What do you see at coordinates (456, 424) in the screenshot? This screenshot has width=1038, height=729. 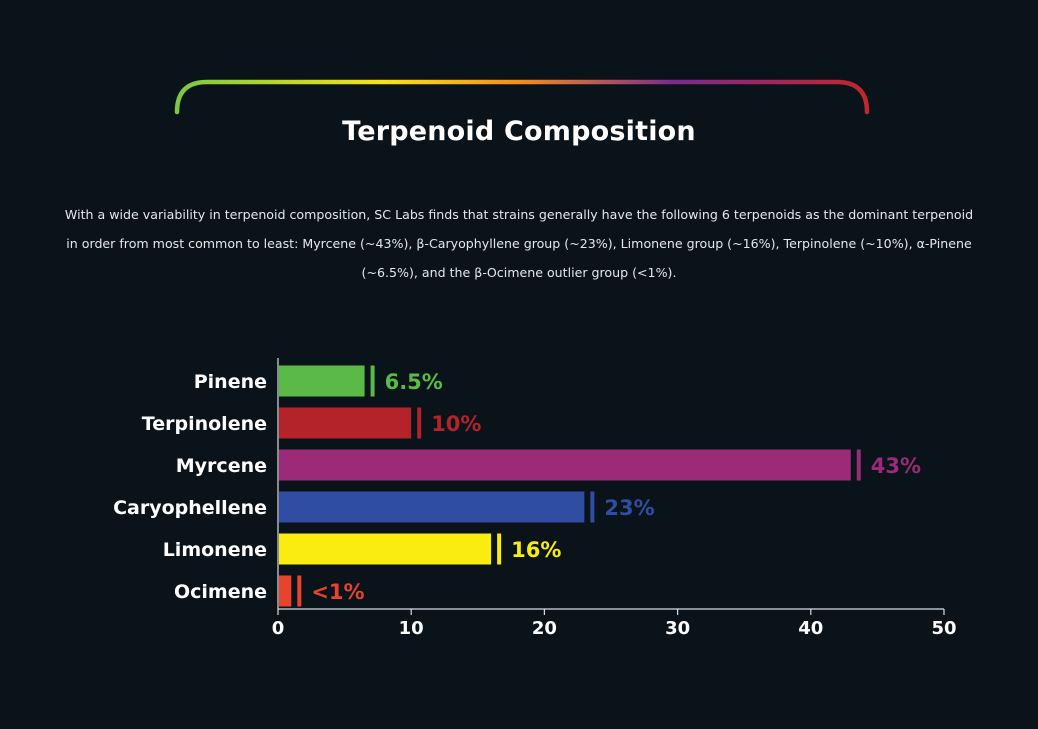 I see `value-label: 10%` at bounding box center [456, 424].